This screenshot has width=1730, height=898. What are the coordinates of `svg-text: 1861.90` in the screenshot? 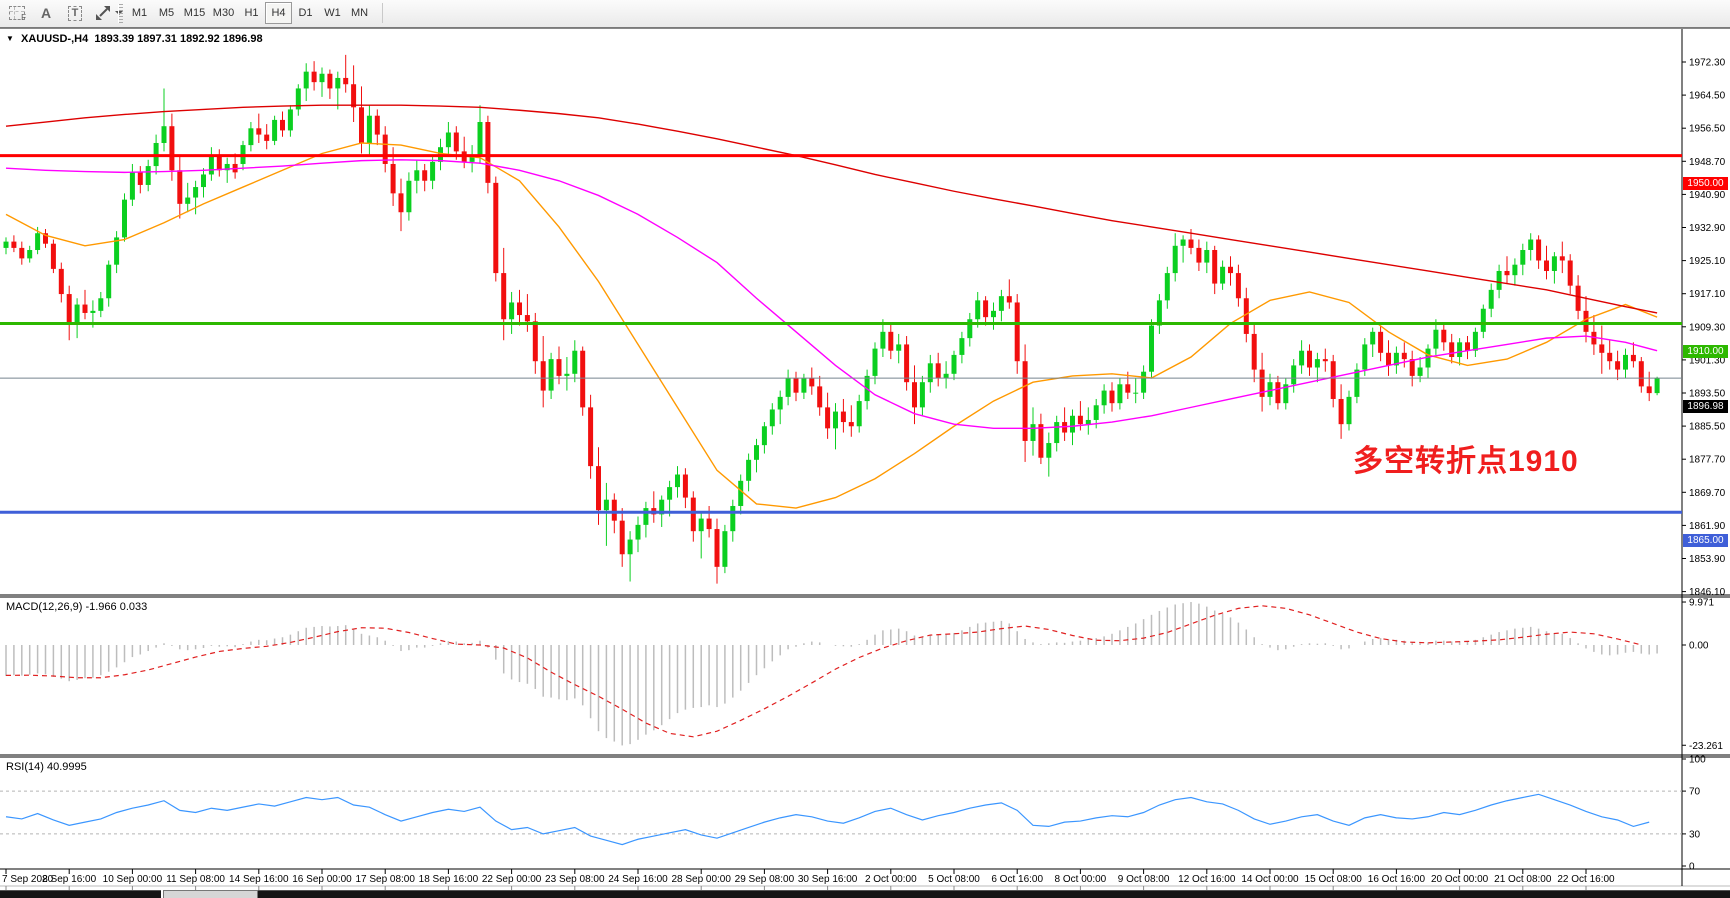 It's located at (1707, 526).